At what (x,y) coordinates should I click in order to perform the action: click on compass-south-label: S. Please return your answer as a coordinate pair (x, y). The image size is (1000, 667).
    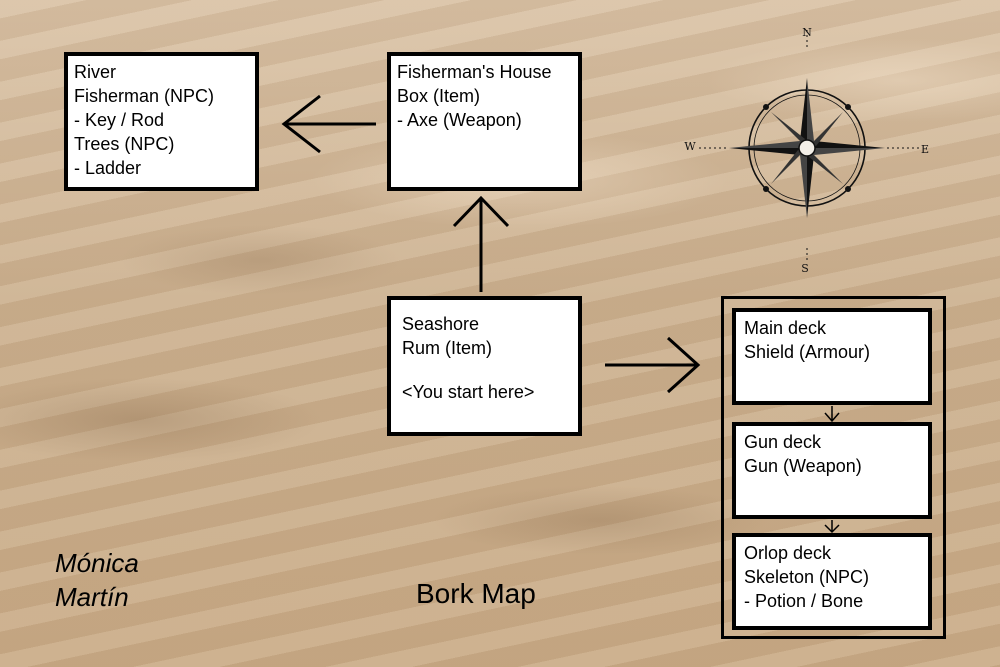
    Looking at the image, I should click on (805, 268).